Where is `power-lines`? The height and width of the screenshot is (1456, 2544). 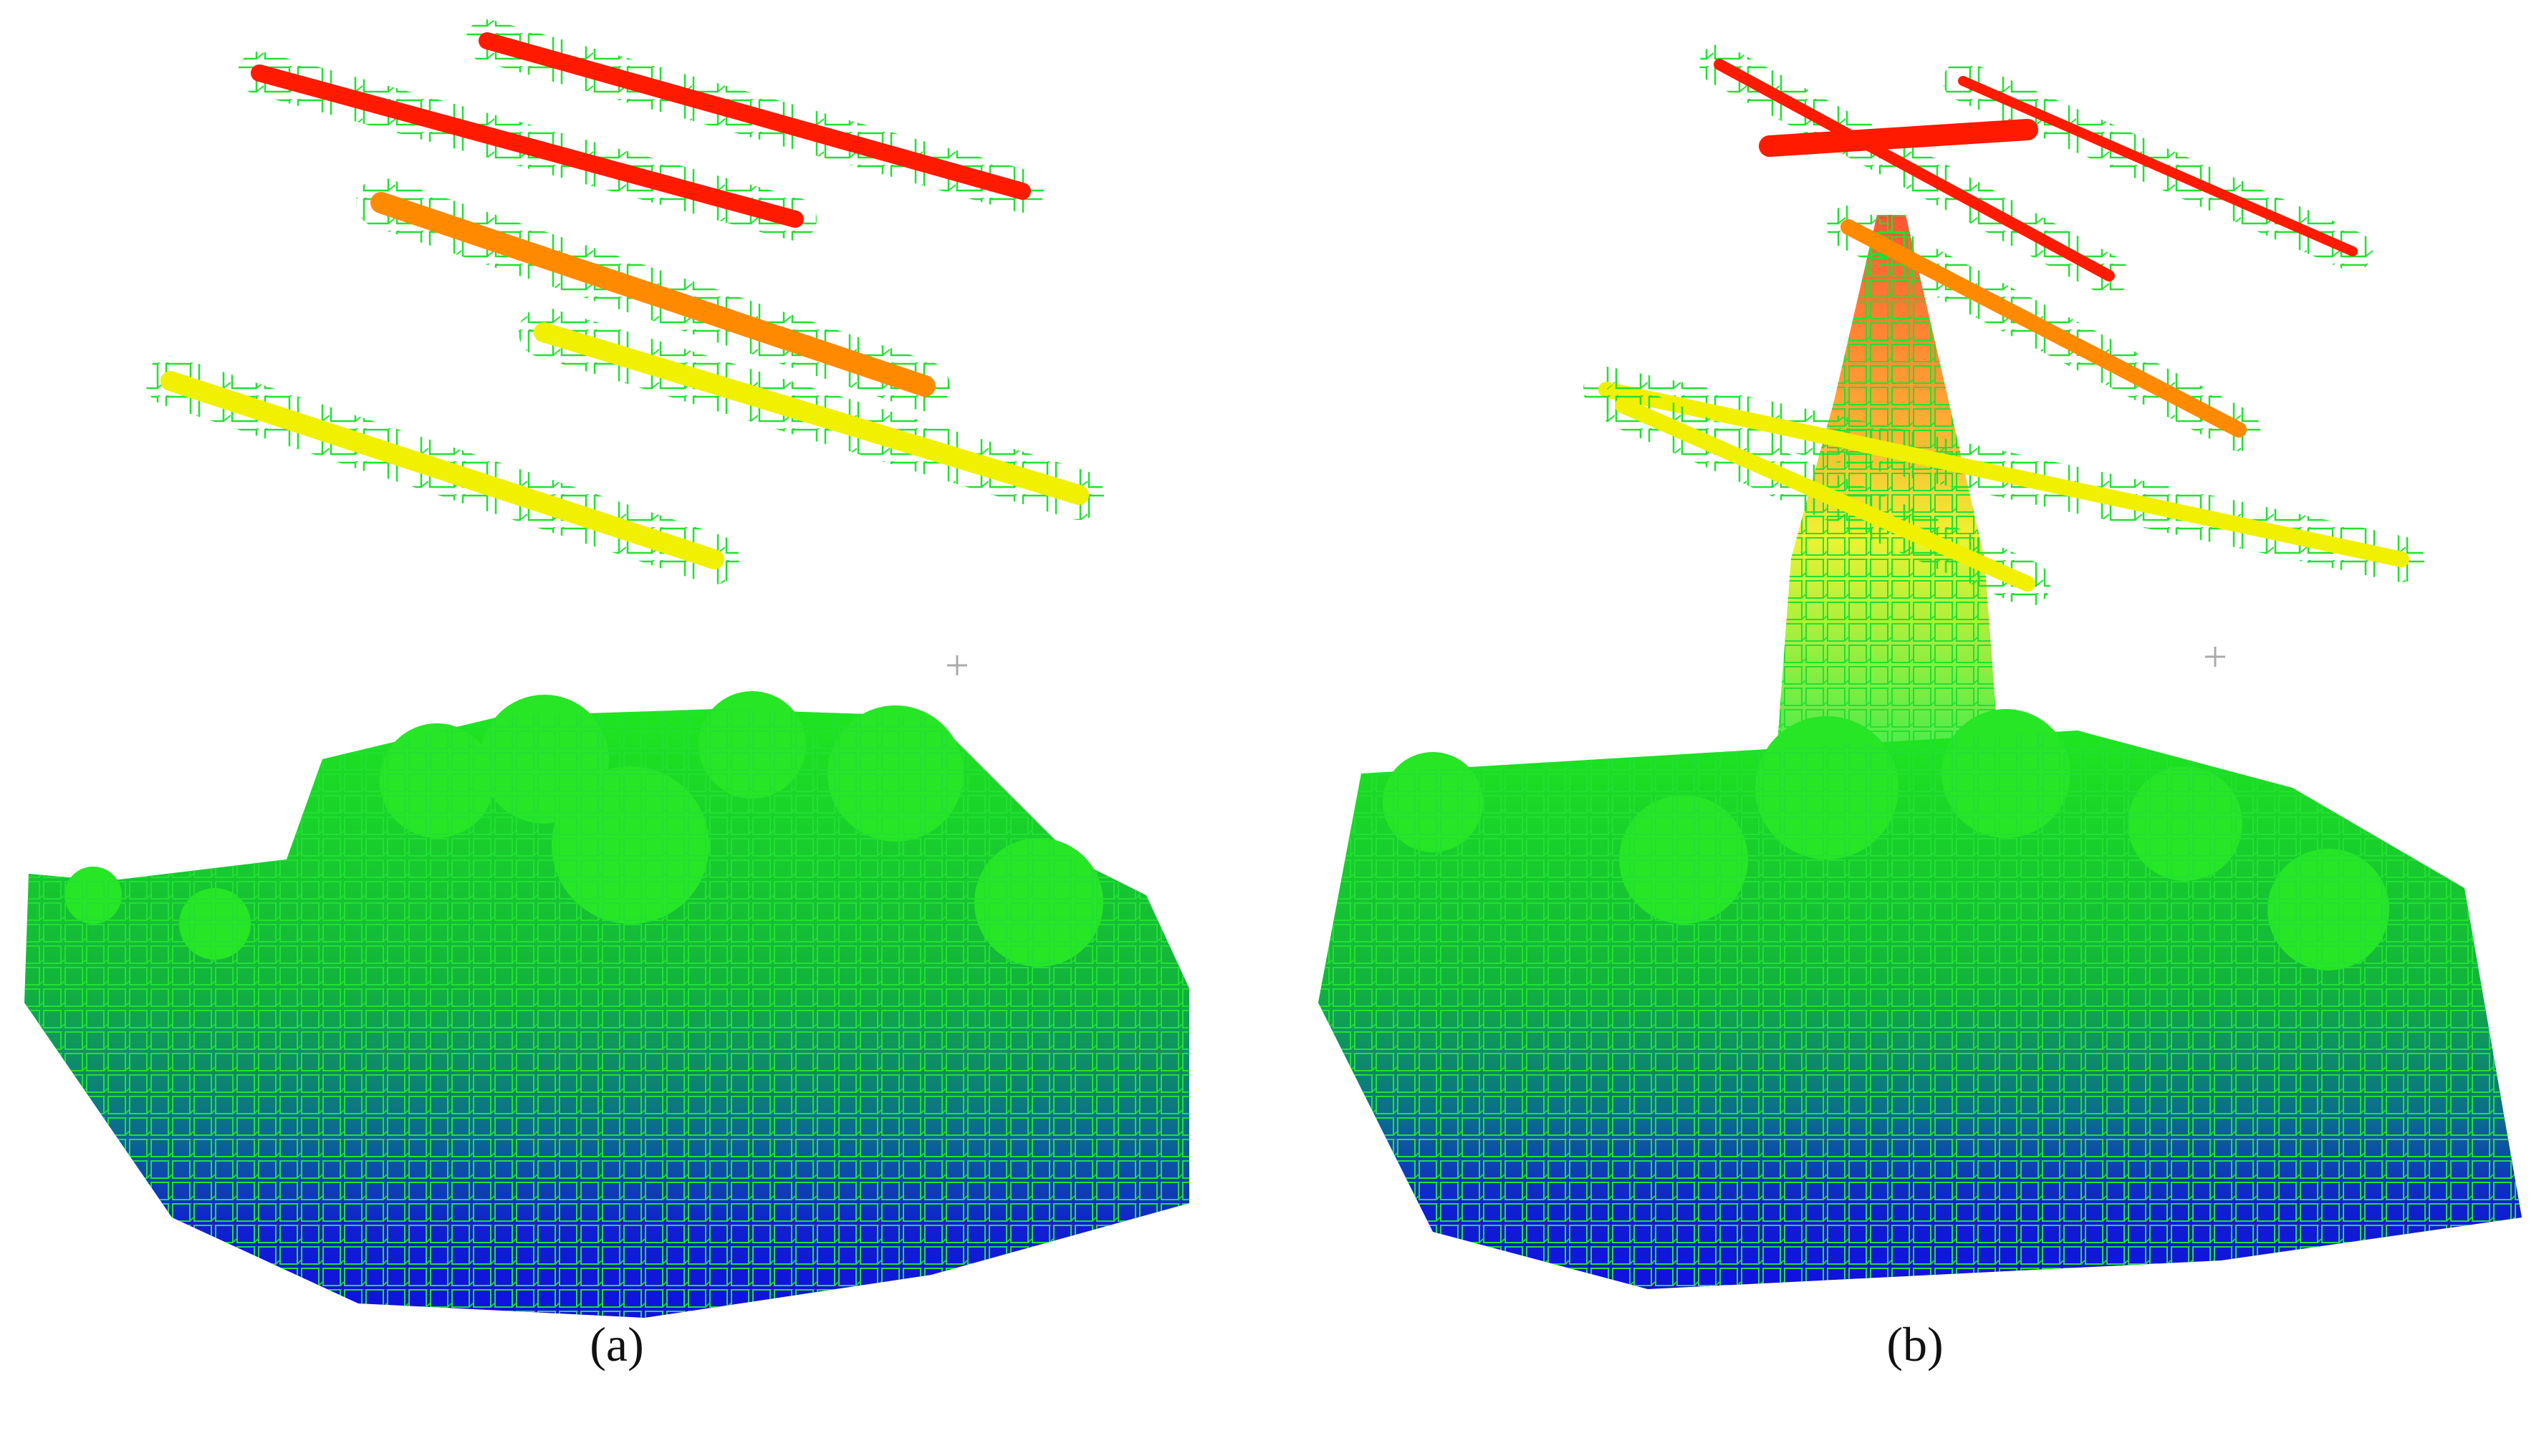 power-lines is located at coordinates (624, 301).